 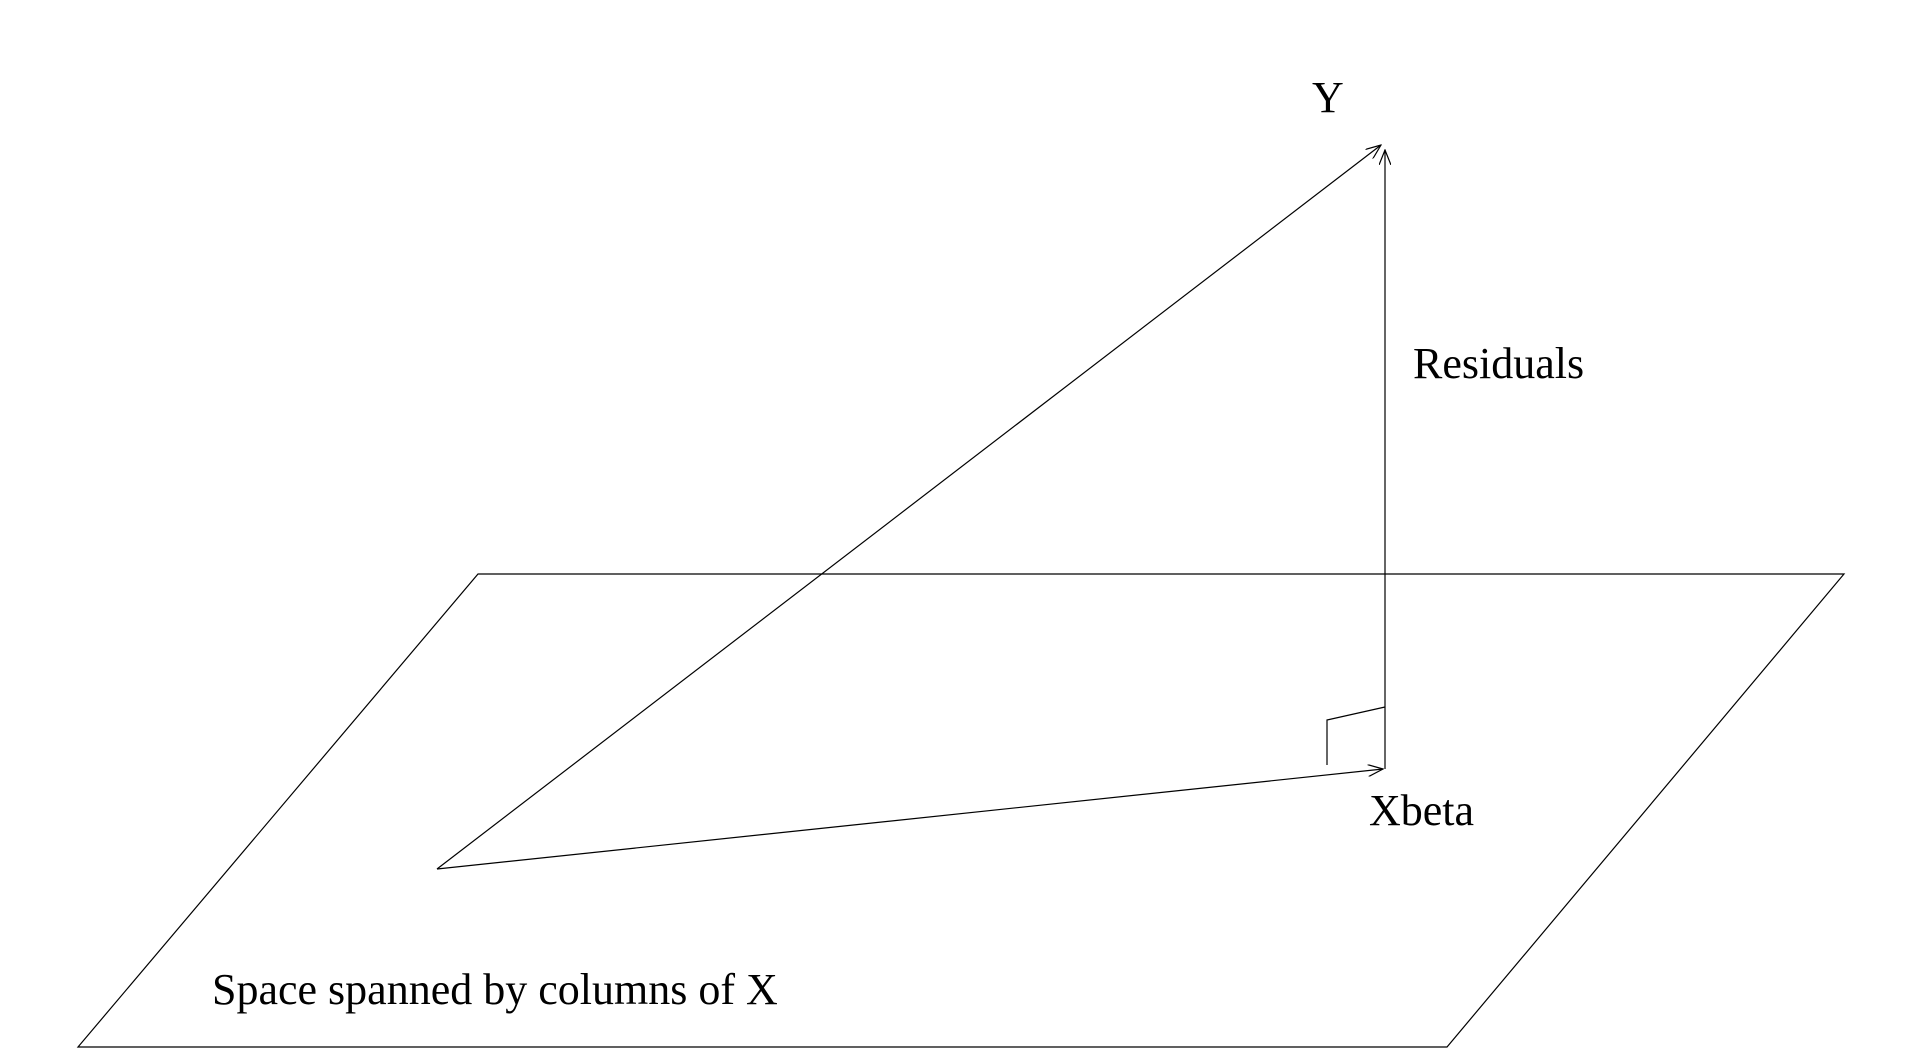 I want to click on right-angle-marker, so click(x=1356, y=735).